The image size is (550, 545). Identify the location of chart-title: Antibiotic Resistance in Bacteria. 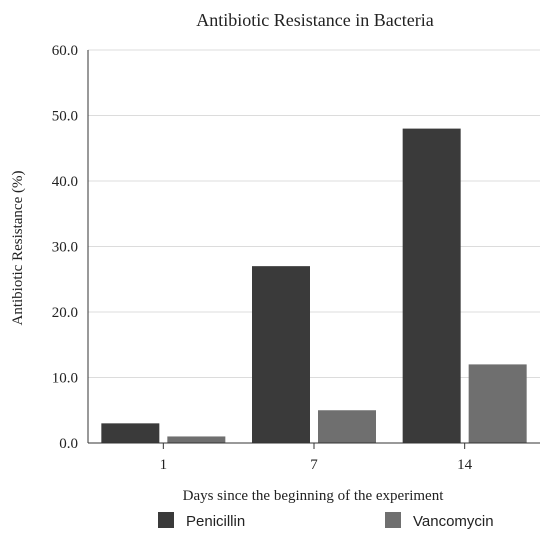
(314, 20).